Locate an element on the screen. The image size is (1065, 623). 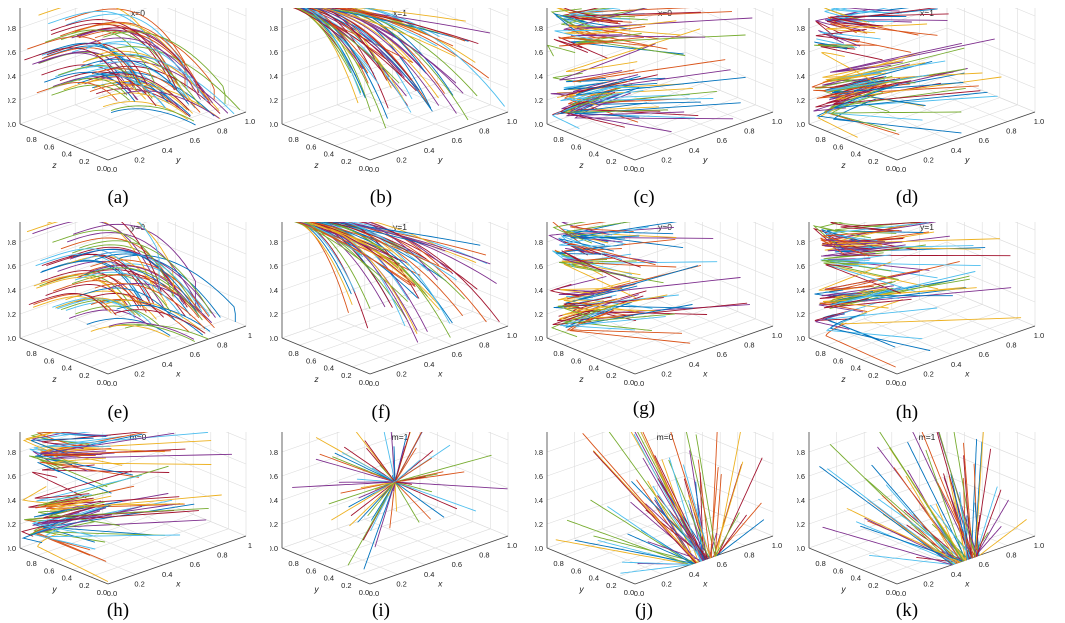
left-axis-label: z is located at coordinates (54, 379).